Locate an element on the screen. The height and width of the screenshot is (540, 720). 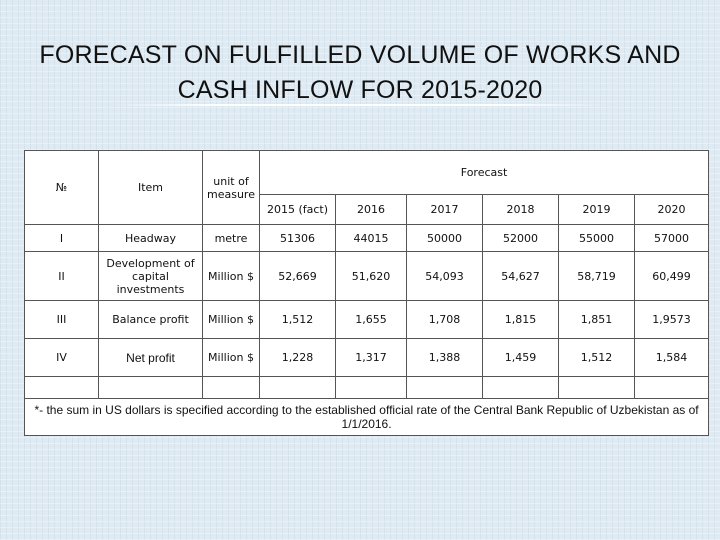
row-item: Headway is located at coordinates (150, 238).